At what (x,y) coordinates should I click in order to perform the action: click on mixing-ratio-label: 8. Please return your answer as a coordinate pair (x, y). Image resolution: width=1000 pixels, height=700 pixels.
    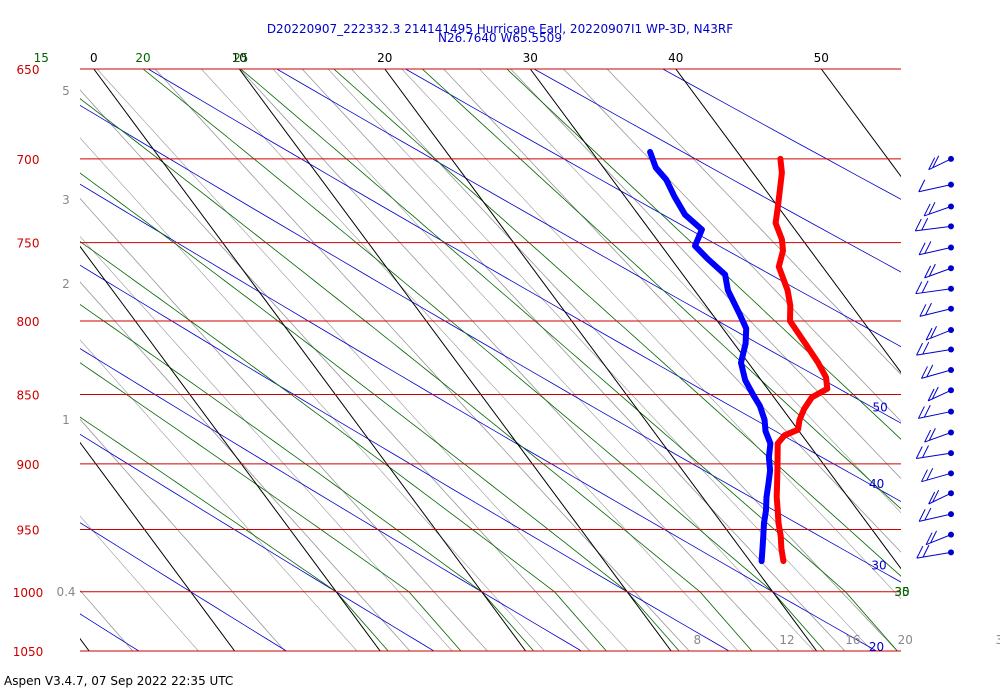
    Looking at the image, I should click on (697, 640).